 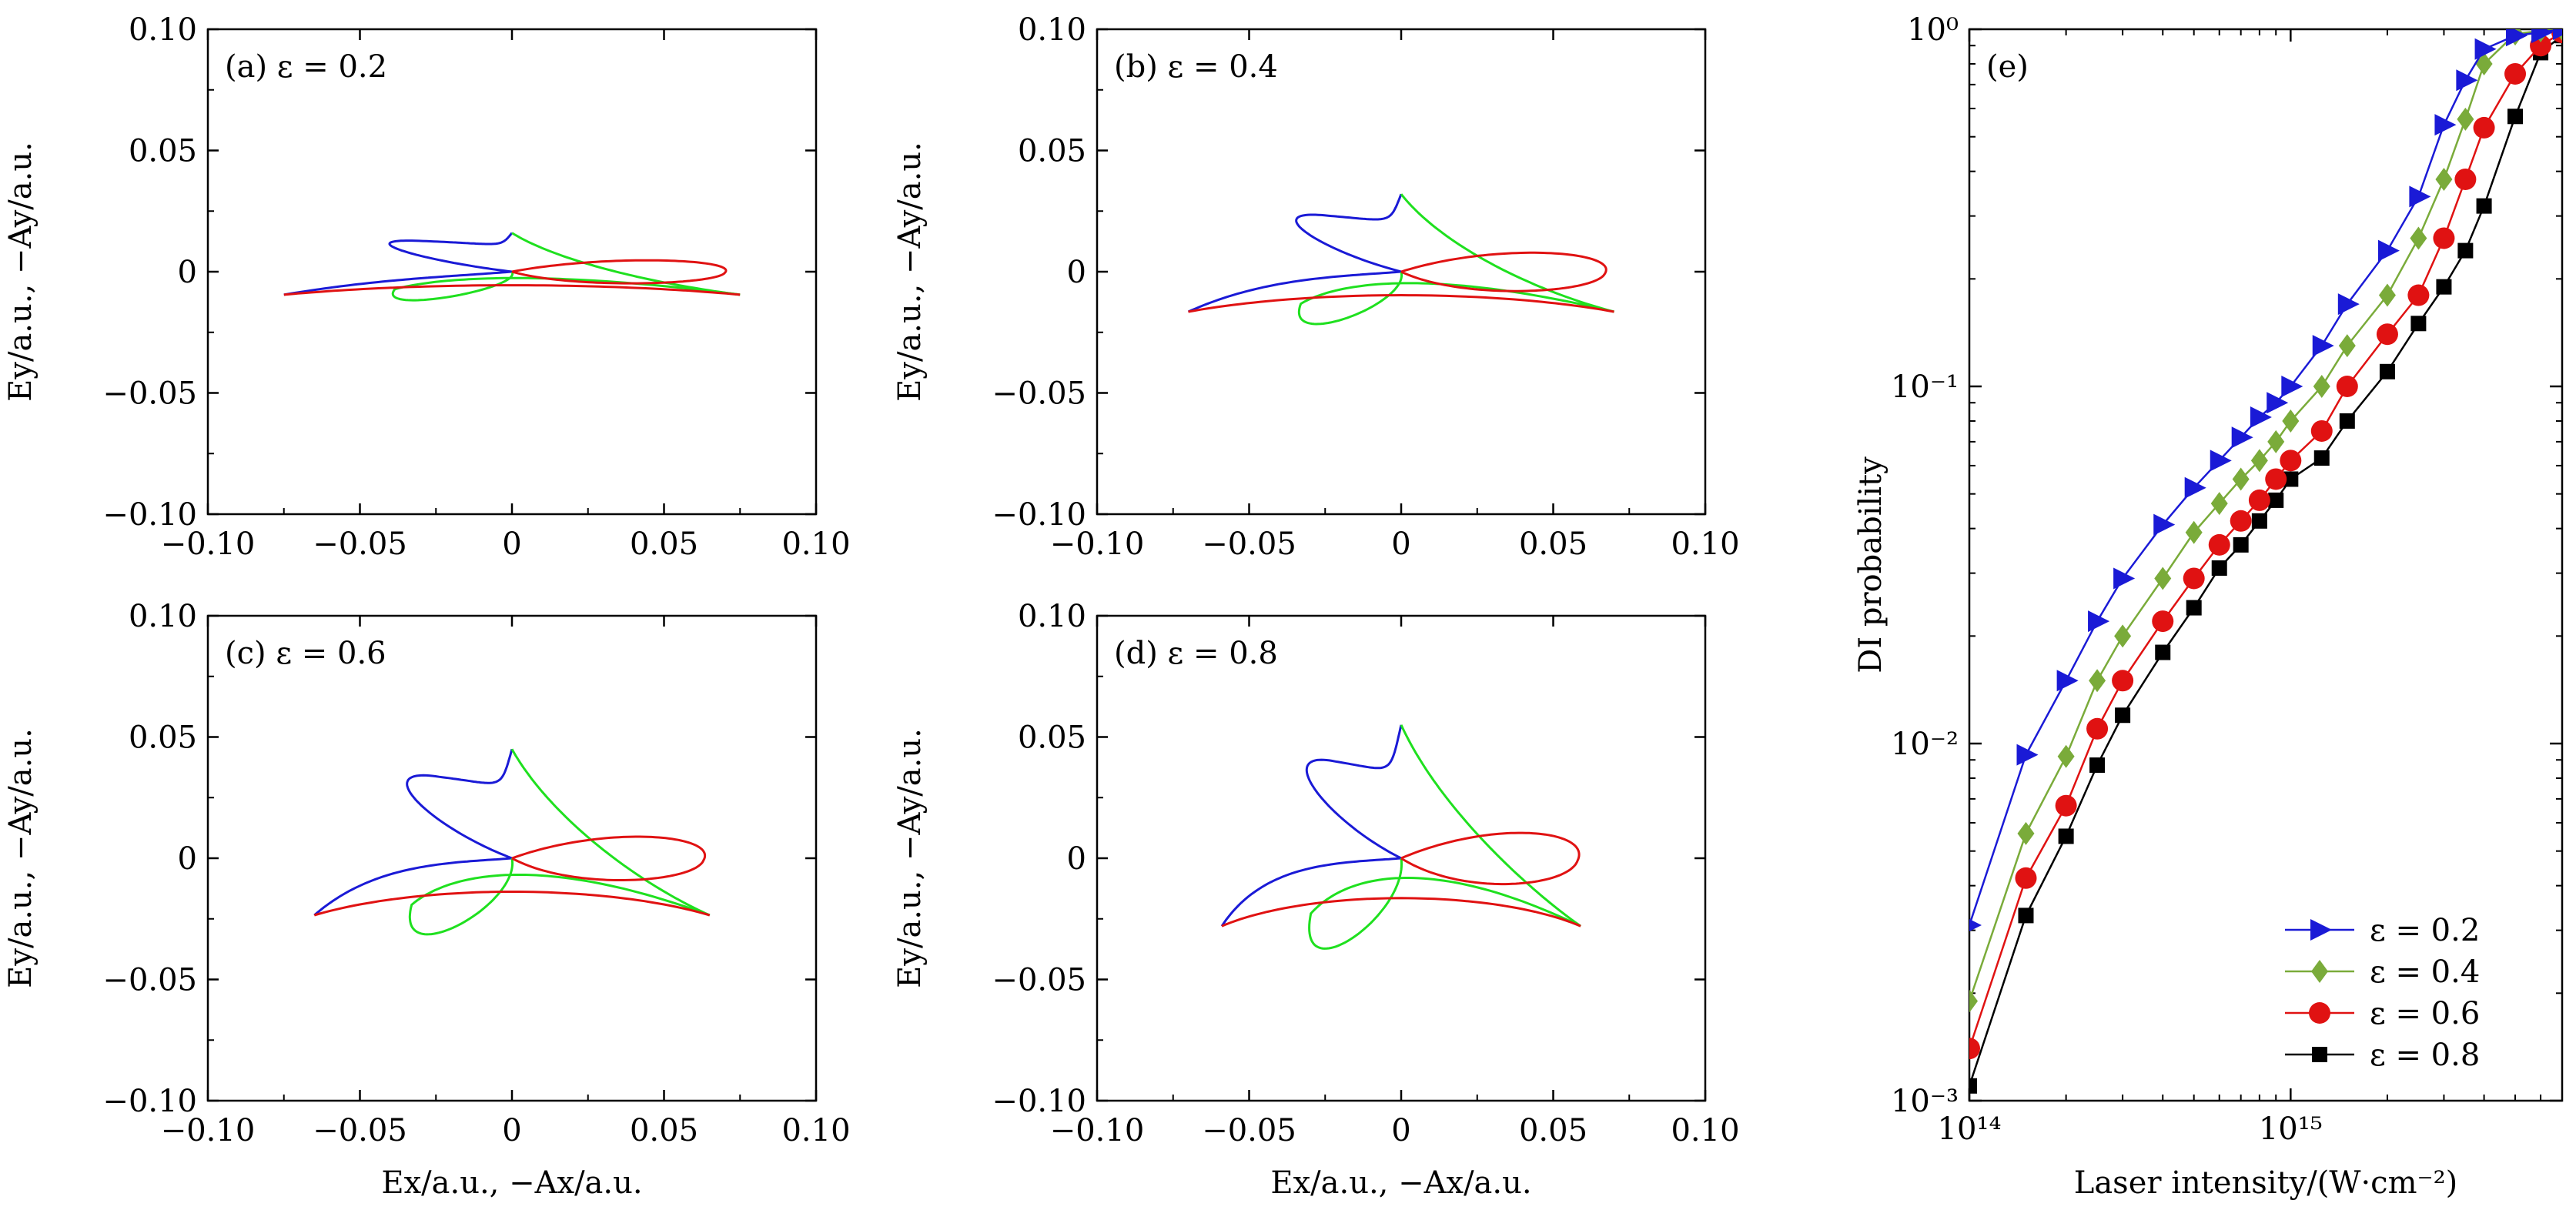 What do you see at coordinates (2425, 972) in the screenshot?
I see `legend-label: ε = 0.4` at bounding box center [2425, 972].